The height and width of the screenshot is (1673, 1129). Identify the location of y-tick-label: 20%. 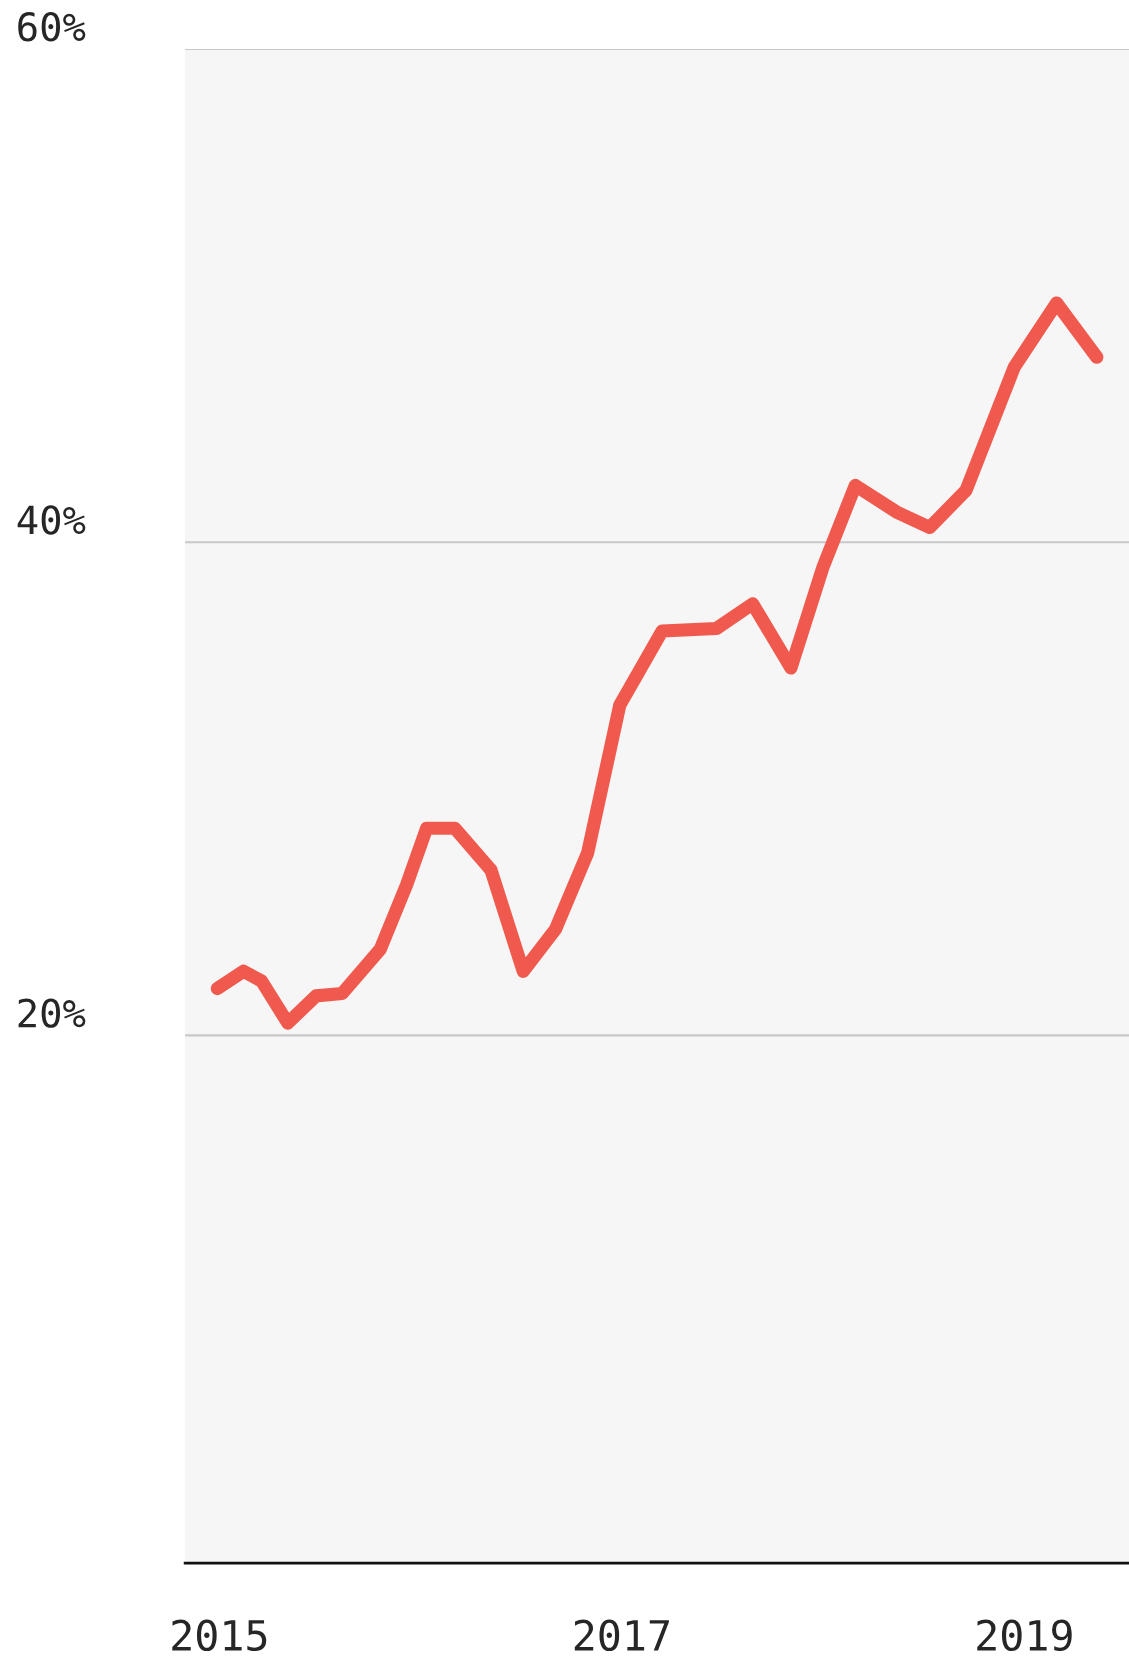
(52, 1013).